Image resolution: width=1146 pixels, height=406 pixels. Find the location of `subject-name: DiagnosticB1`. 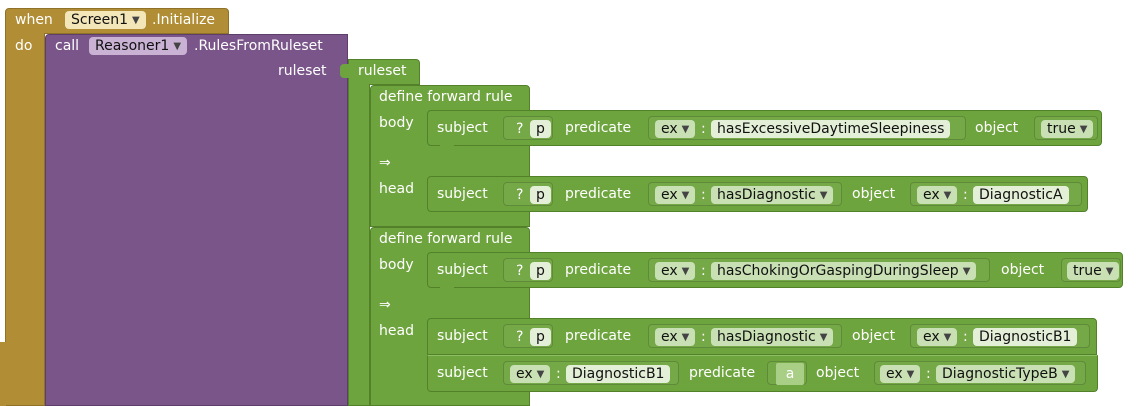

subject-name: DiagnosticB1 is located at coordinates (618, 374).